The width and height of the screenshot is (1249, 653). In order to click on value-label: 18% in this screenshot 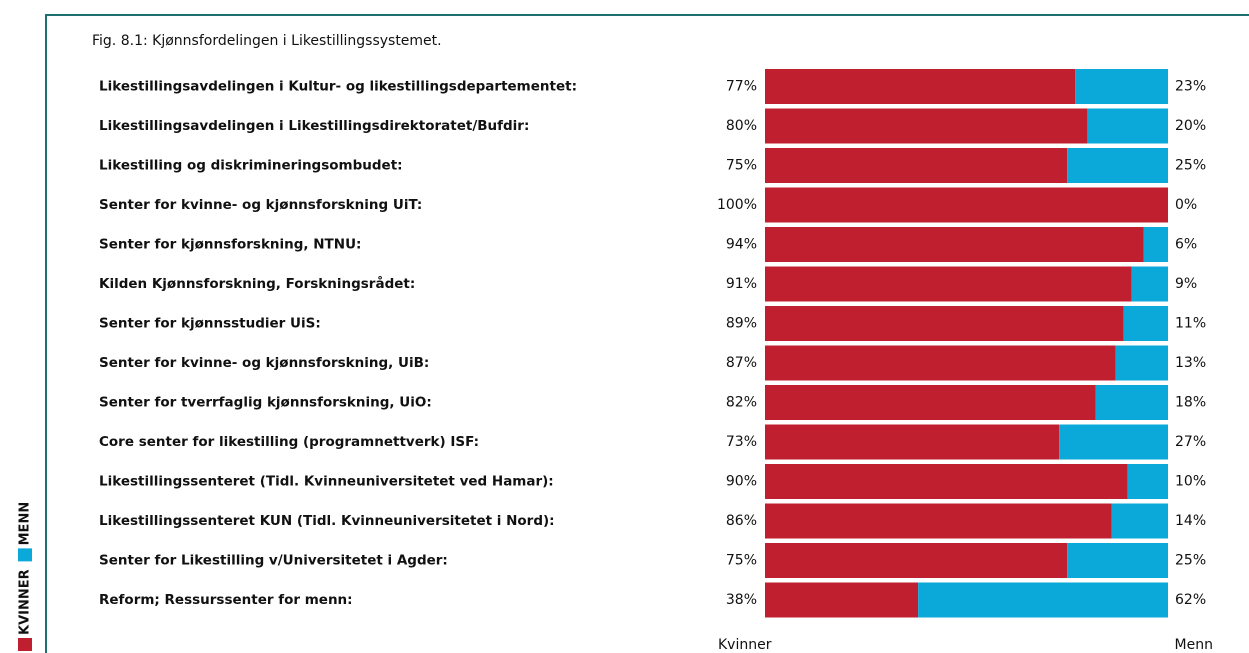, I will do `click(1190, 403)`.